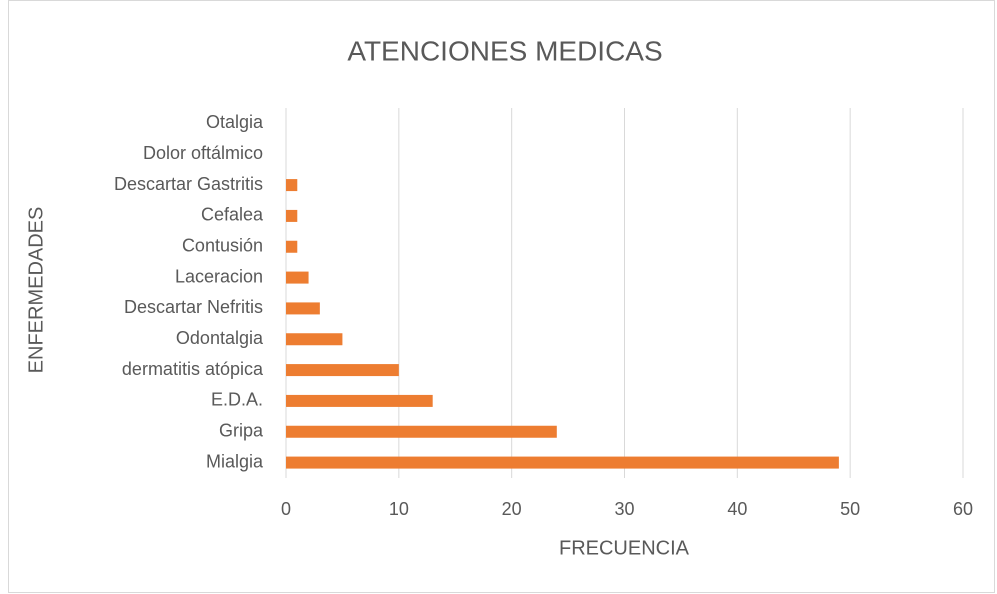  I want to click on y-axis-label: ENFERMEDADES, so click(36, 290).